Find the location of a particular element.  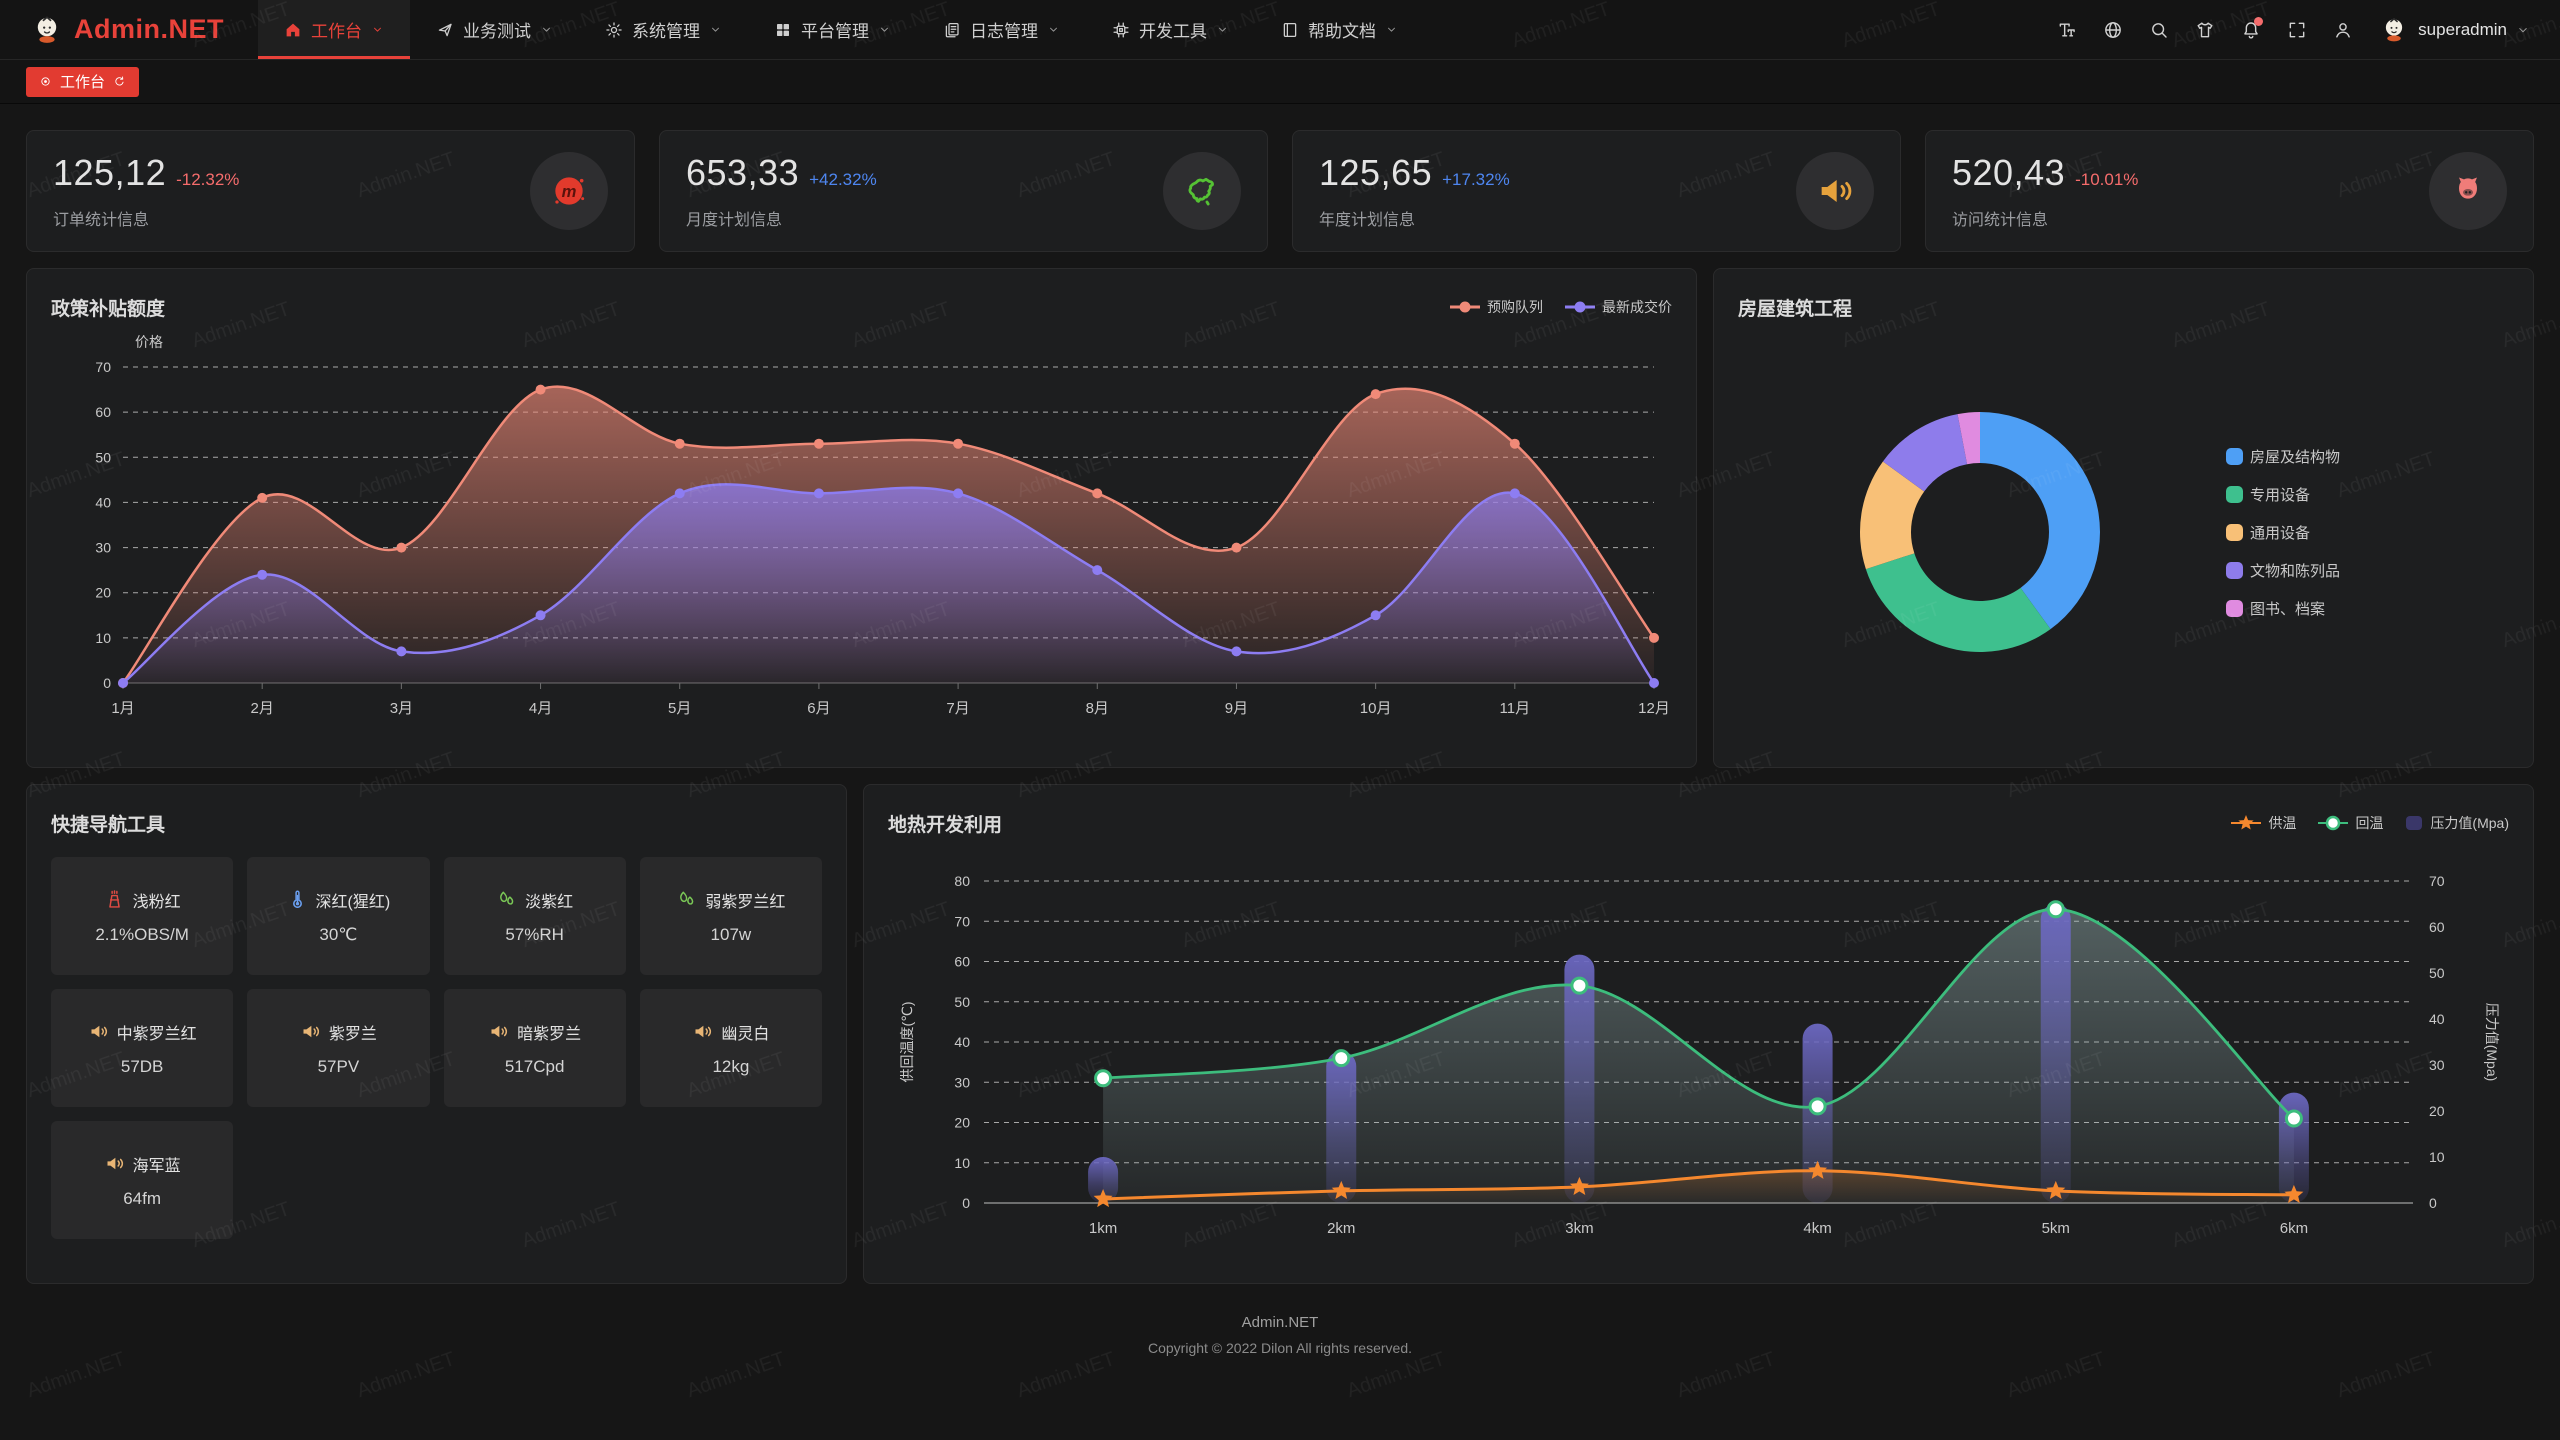

legend-marker-circle is located at coordinates (2333, 823).